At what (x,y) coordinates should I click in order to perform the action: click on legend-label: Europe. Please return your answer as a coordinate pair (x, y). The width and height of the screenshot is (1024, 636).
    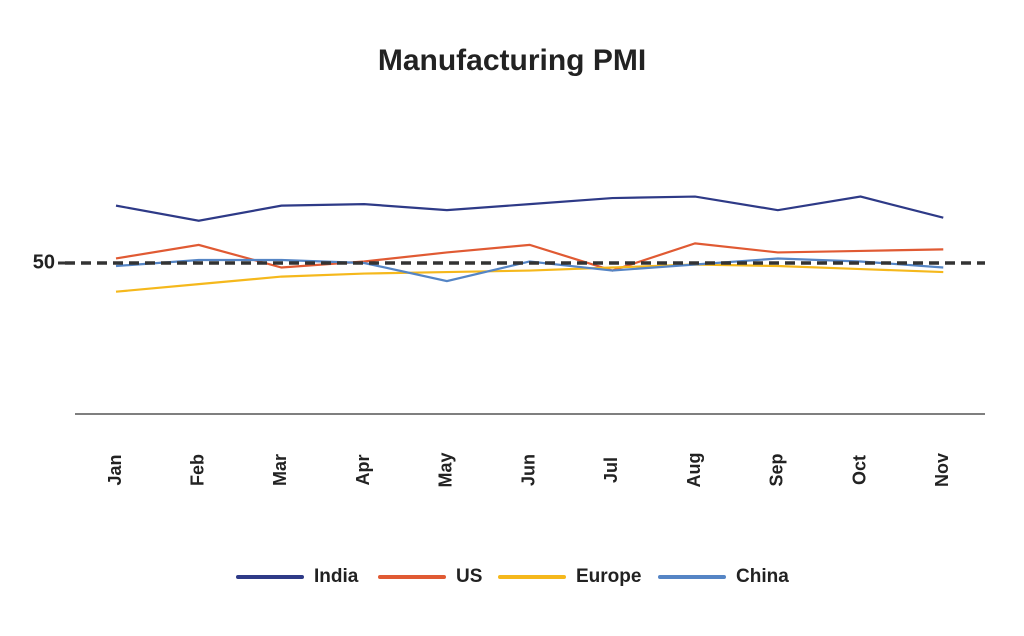
    Looking at the image, I should click on (608, 576).